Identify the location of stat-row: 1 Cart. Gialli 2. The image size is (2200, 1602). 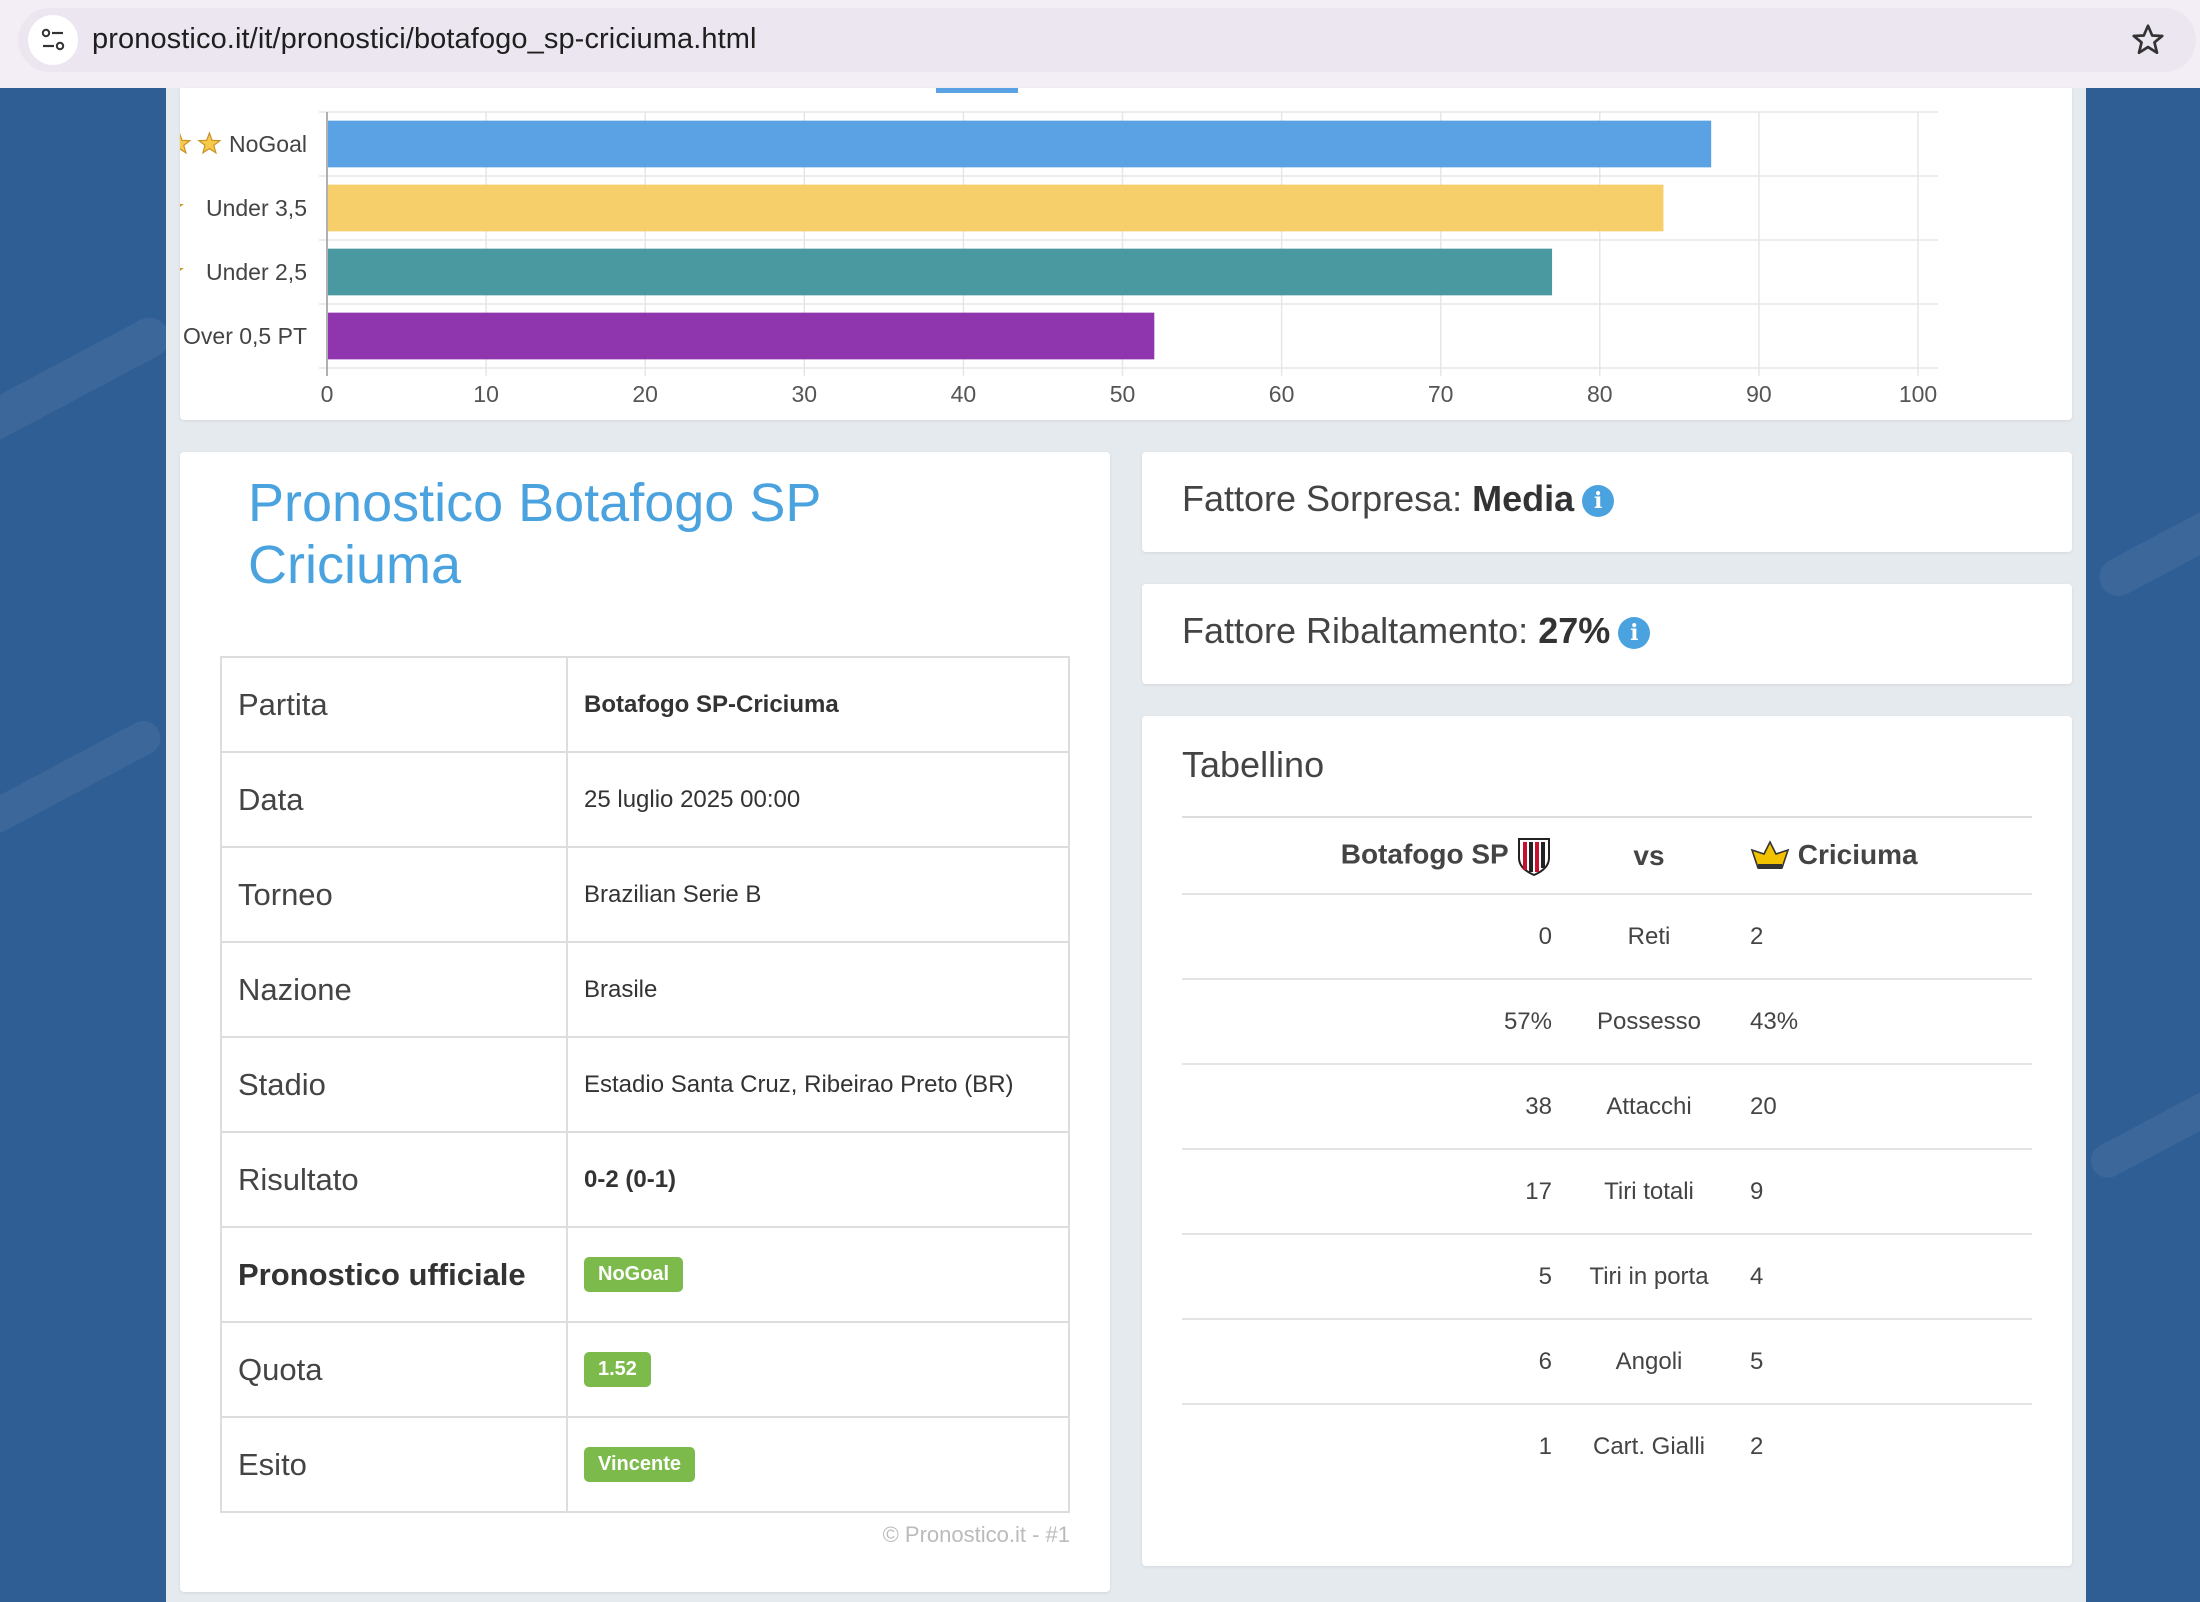
(1607, 1446).